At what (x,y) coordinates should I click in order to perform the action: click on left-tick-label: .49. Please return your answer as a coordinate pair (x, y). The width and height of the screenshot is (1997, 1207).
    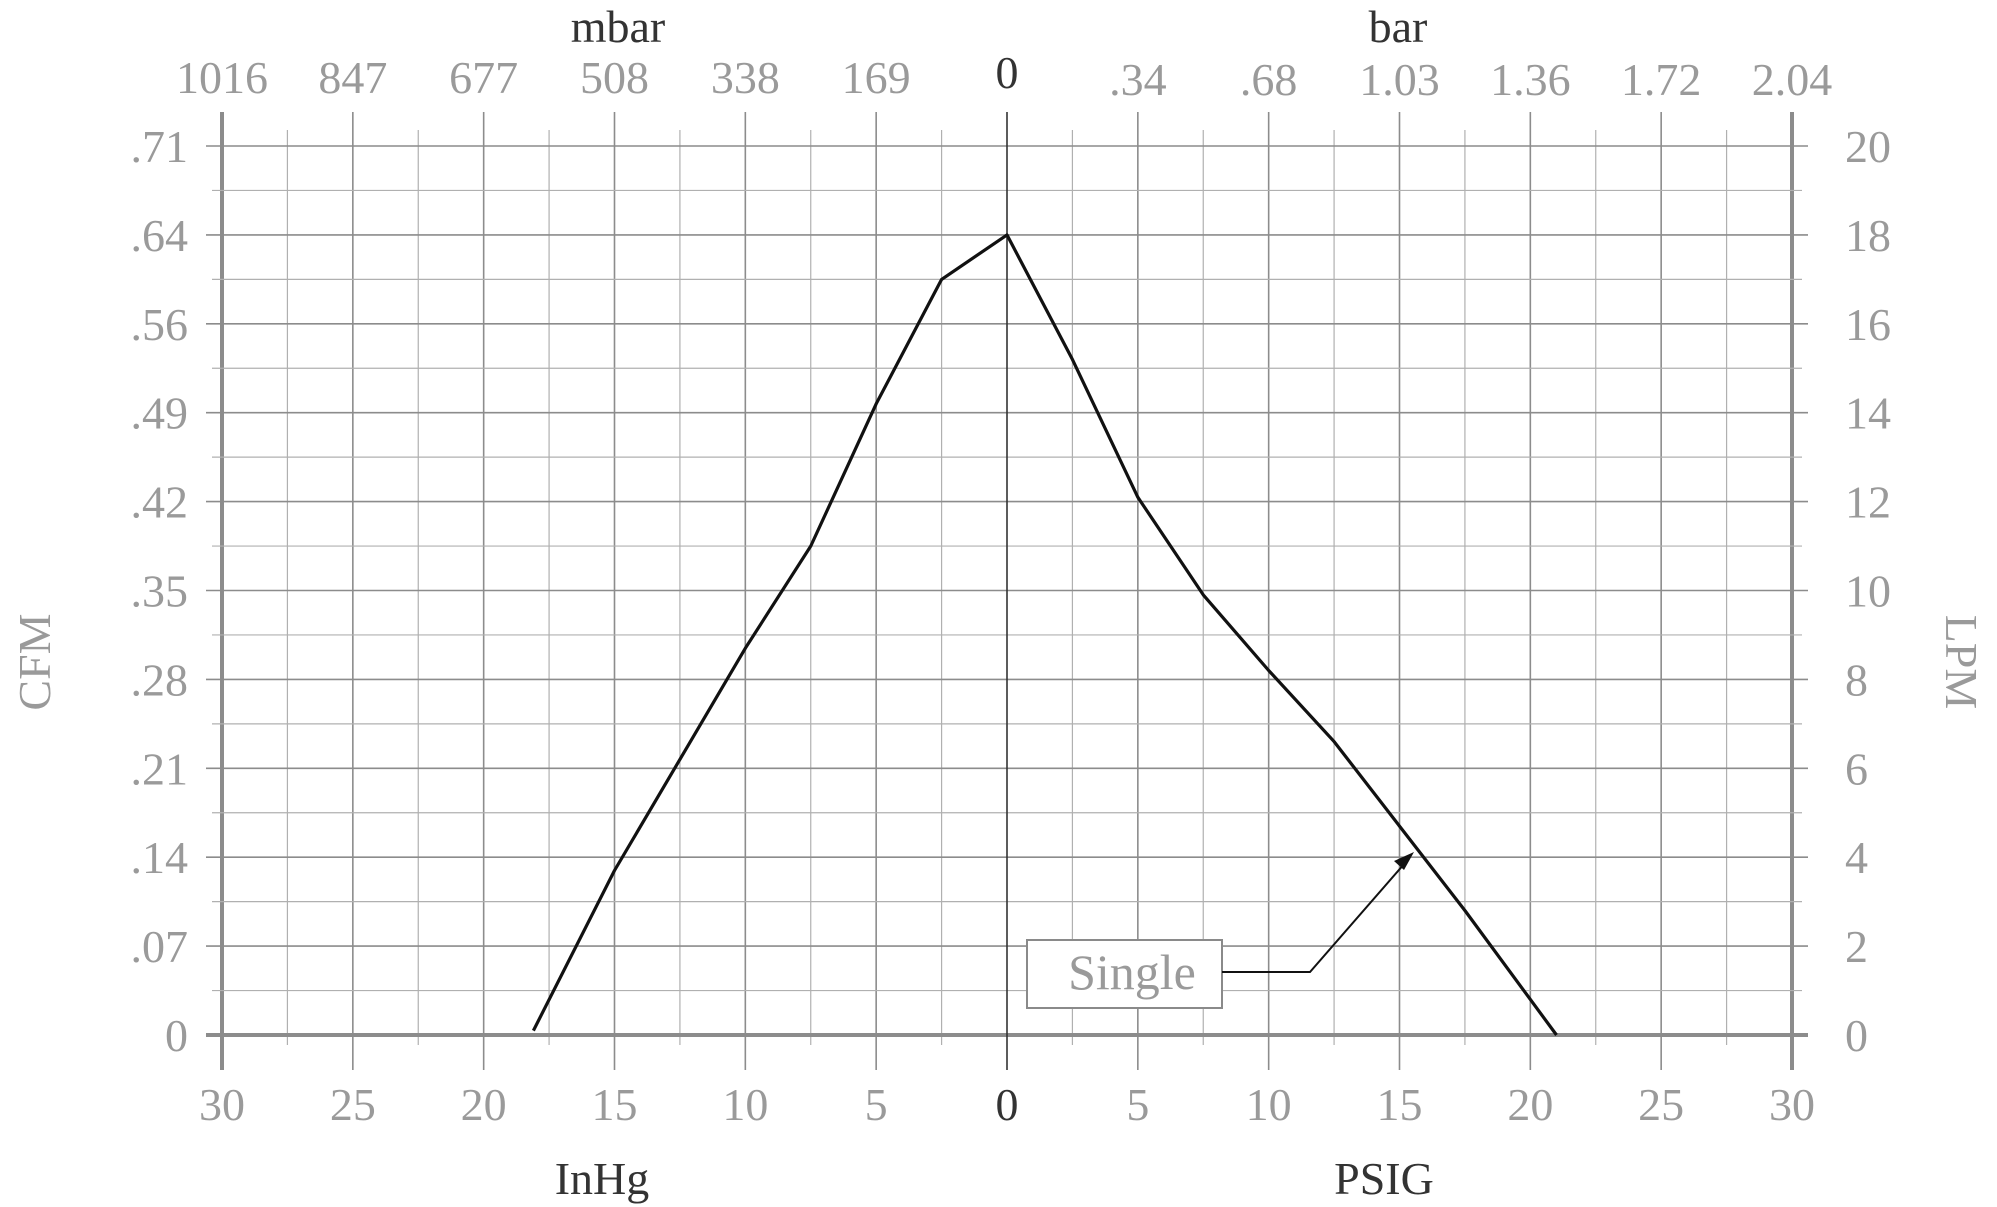
    Looking at the image, I should click on (160, 413).